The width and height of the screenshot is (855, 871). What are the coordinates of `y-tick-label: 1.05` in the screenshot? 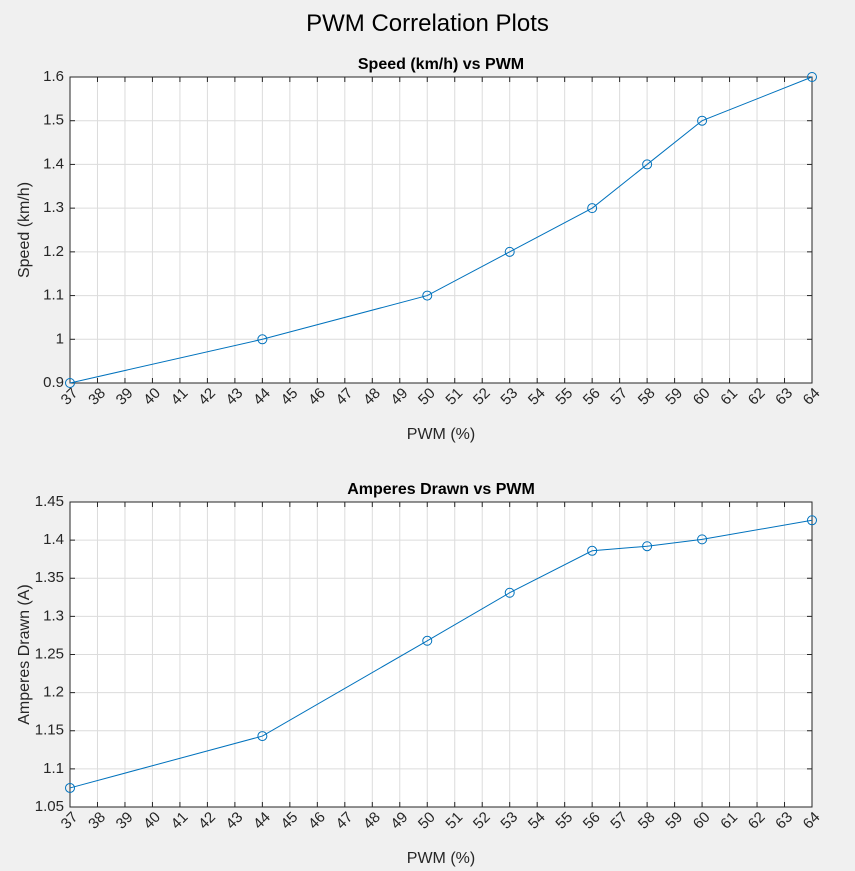 It's located at (49, 806).